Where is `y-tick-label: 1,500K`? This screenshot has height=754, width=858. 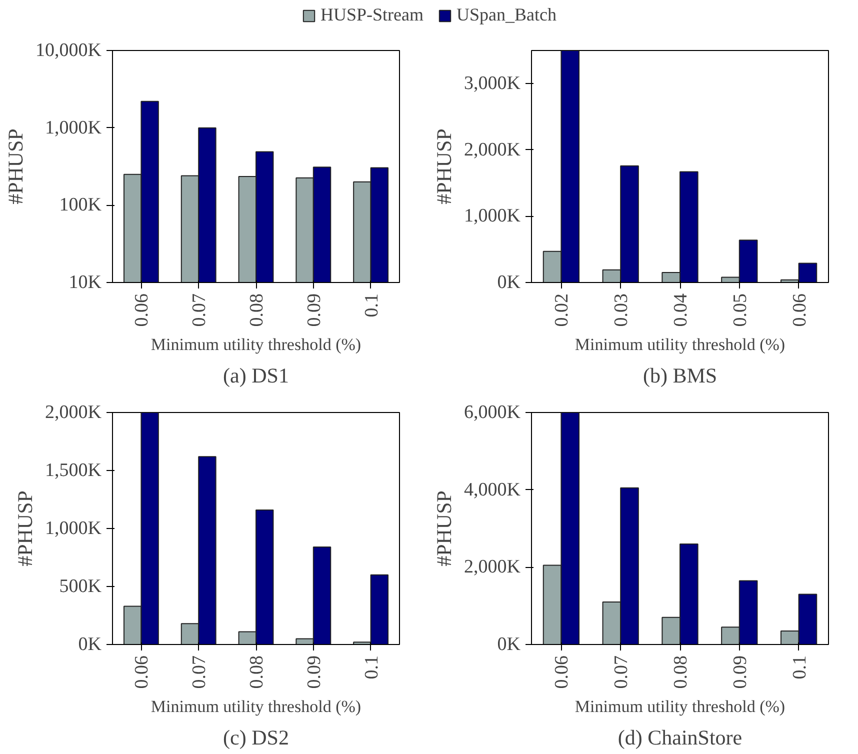 y-tick-label: 1,500K is located at coordinates (73, 470).